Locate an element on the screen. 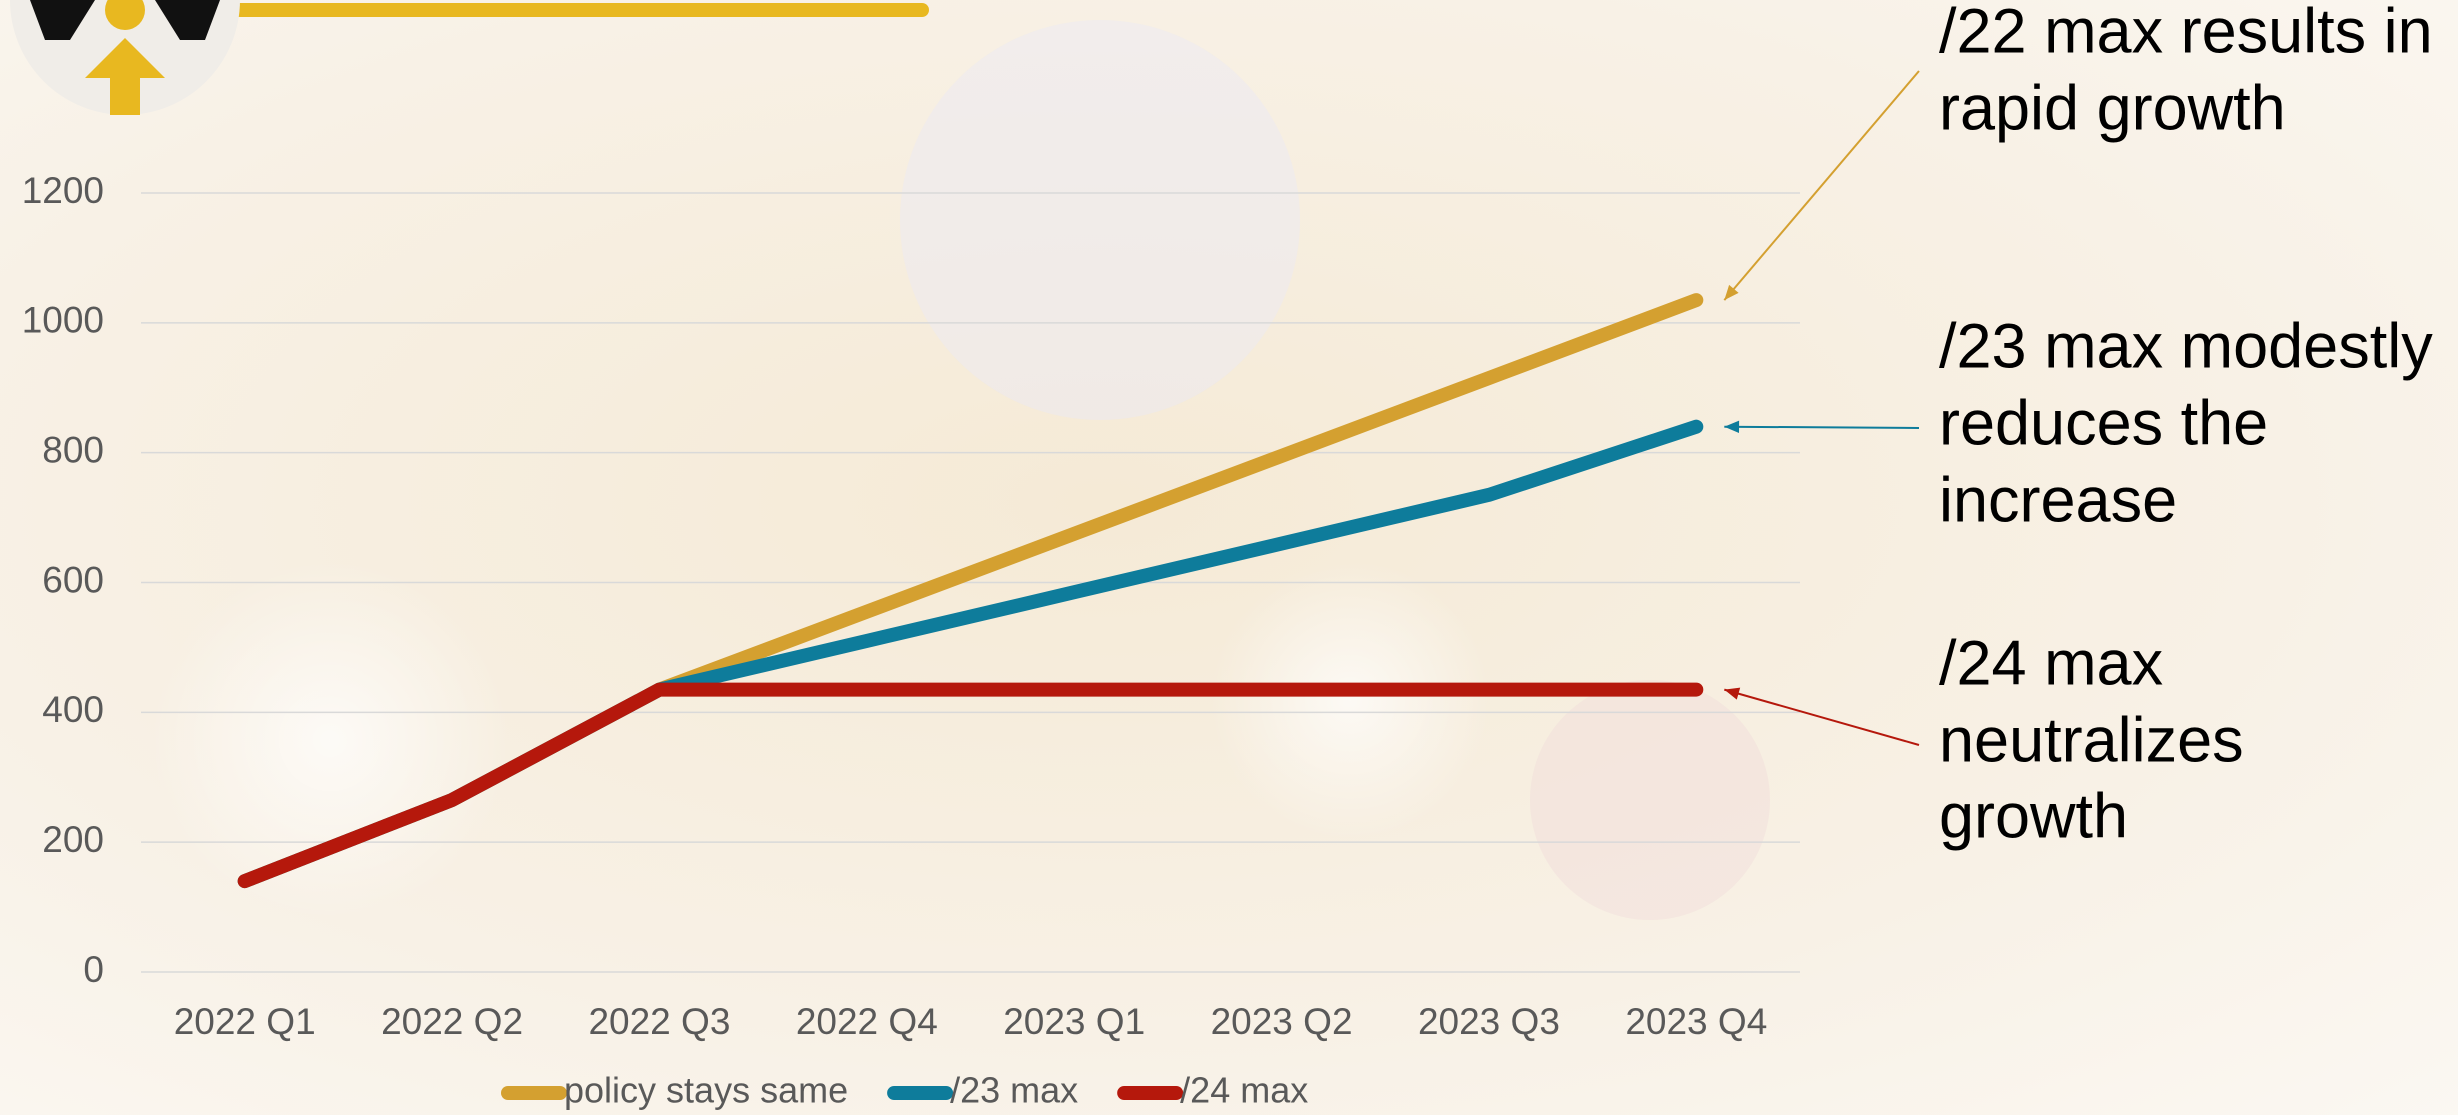 Image resolution: width=2458 pixels, height=1115 pixels. annotation: /23 max modestly is located at coordinates (2186, 347).